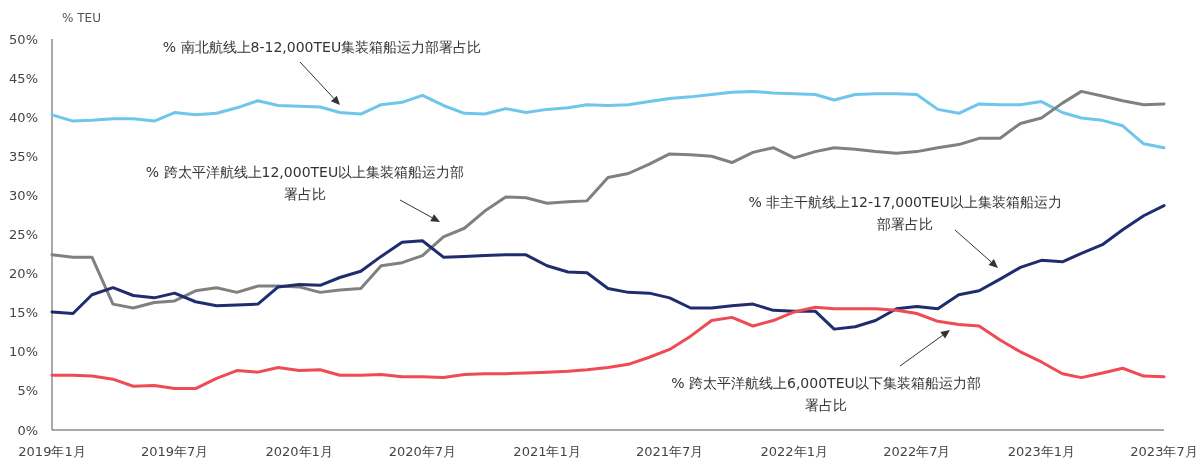  I want to click on x-tick-label: 2023年7月, so click(1164, 451).